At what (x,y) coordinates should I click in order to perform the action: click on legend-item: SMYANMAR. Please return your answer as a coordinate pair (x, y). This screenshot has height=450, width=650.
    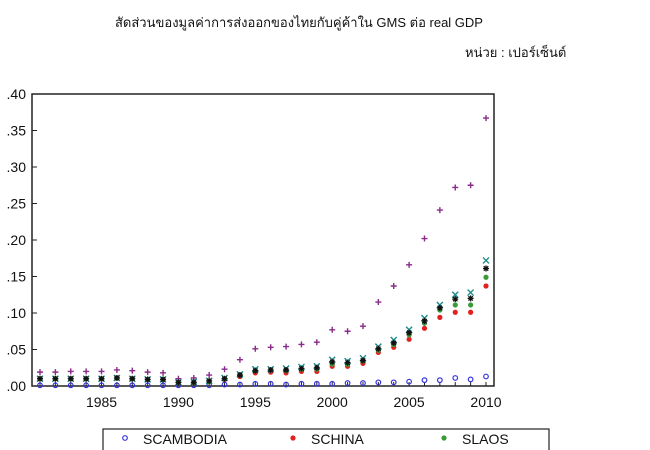
    Looking at the image, I should click on (183, 449).